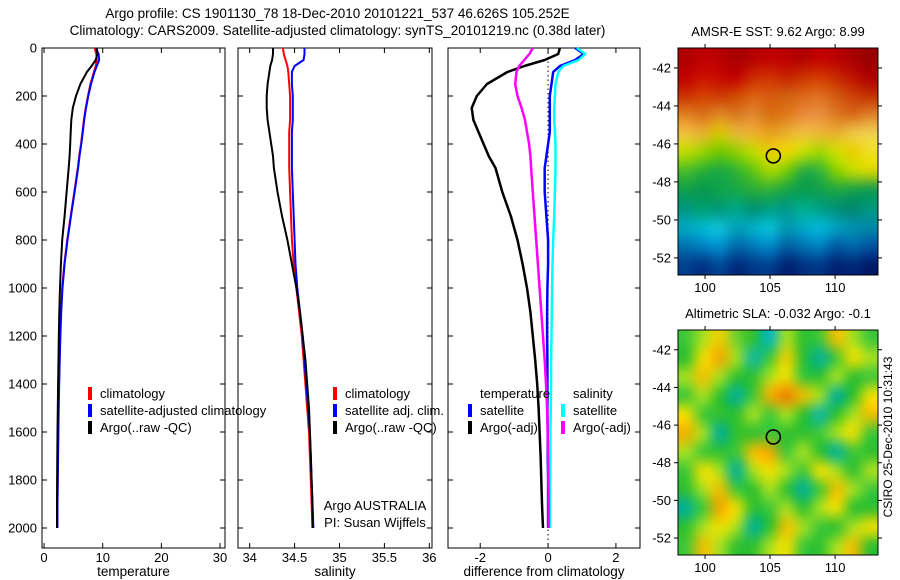 The height and width of the screenshot is (580, 900). What do you see at coordinates (384, 557) in the screenshot?
I see `x-tick-label: 35.5` at bounding box center [384, 557].